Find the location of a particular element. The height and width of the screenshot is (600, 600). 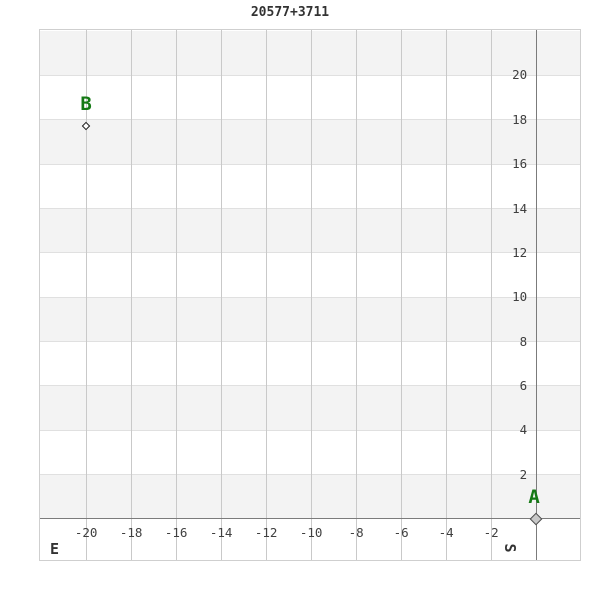

y-tick-label: 14 is located at coordinates (520, 208).